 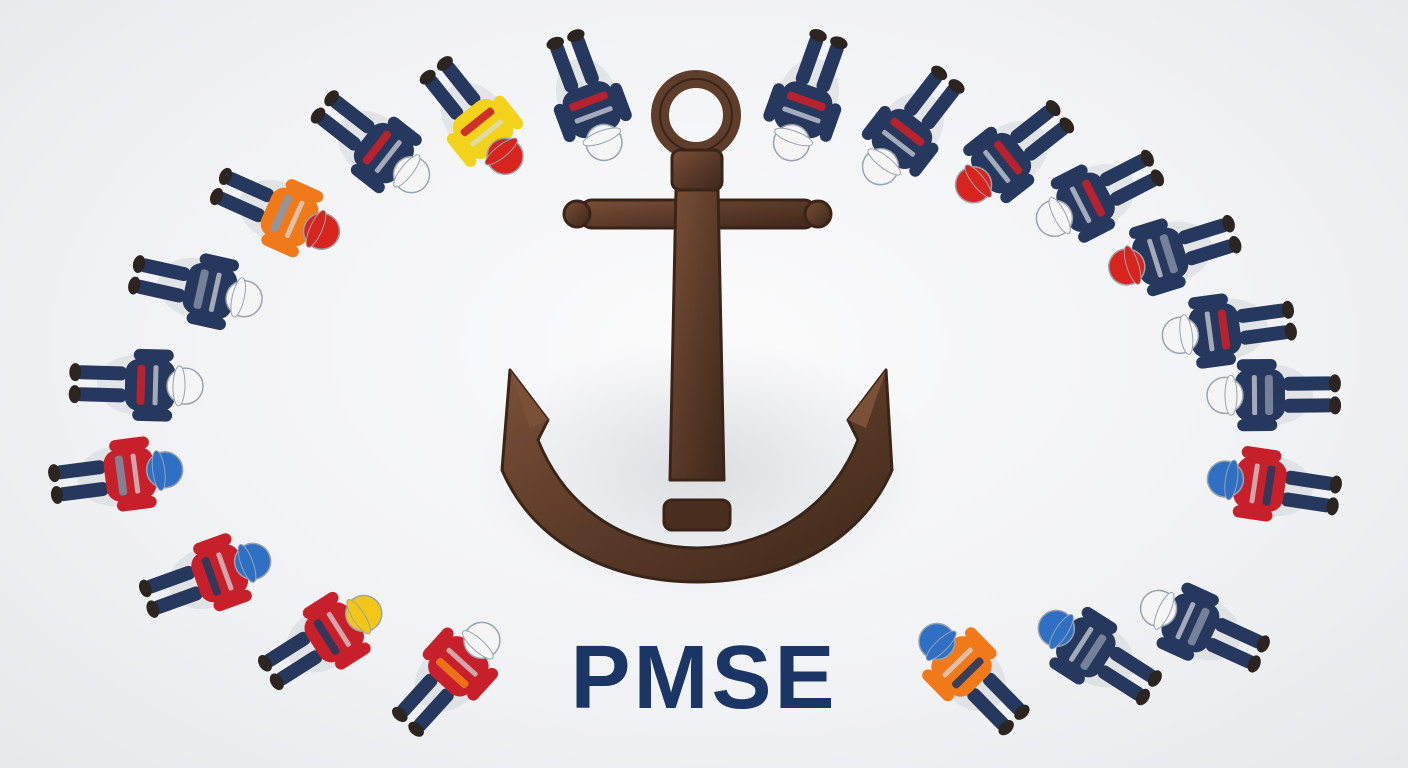 What do you see at coordinates (704, 678) in the screenshot?
I see `brand-title: PMSE` at bounding box center [704, 678].